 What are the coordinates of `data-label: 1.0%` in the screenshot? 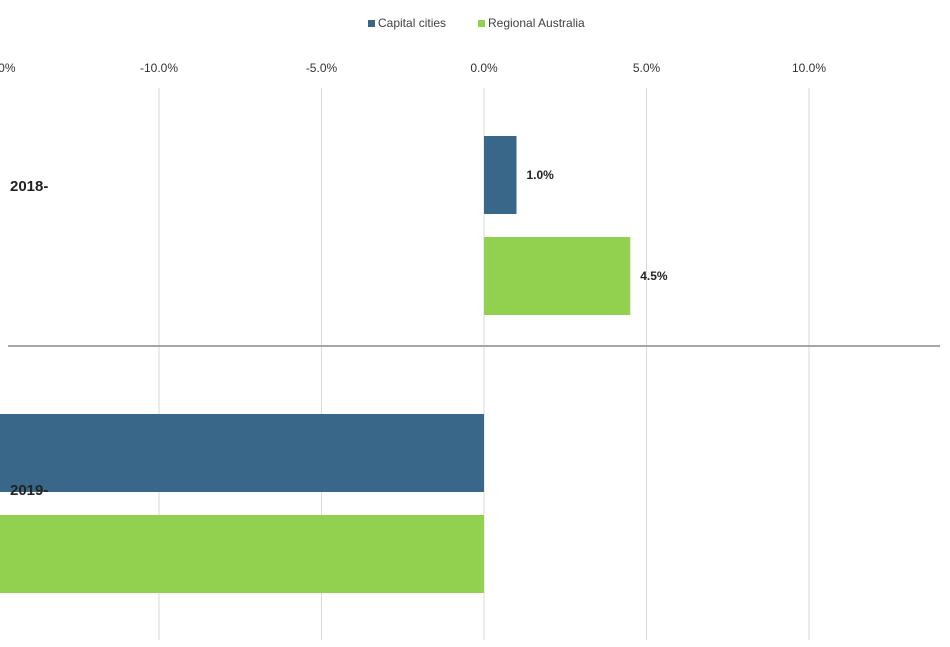 It's located at (541, 175).